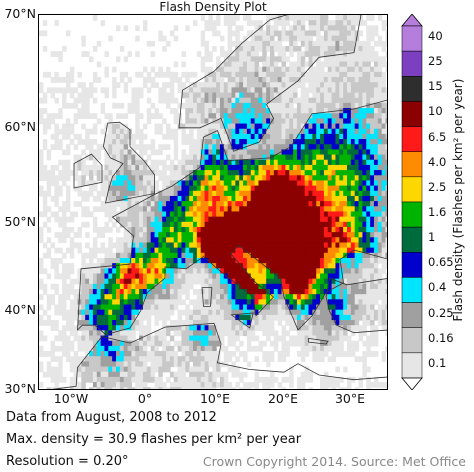 The width and height of the screenshot is (474, 472). Describe the element at coordinates (215, 398) in the screenshot. I see `lon-label-10e: 10°E` at that location.